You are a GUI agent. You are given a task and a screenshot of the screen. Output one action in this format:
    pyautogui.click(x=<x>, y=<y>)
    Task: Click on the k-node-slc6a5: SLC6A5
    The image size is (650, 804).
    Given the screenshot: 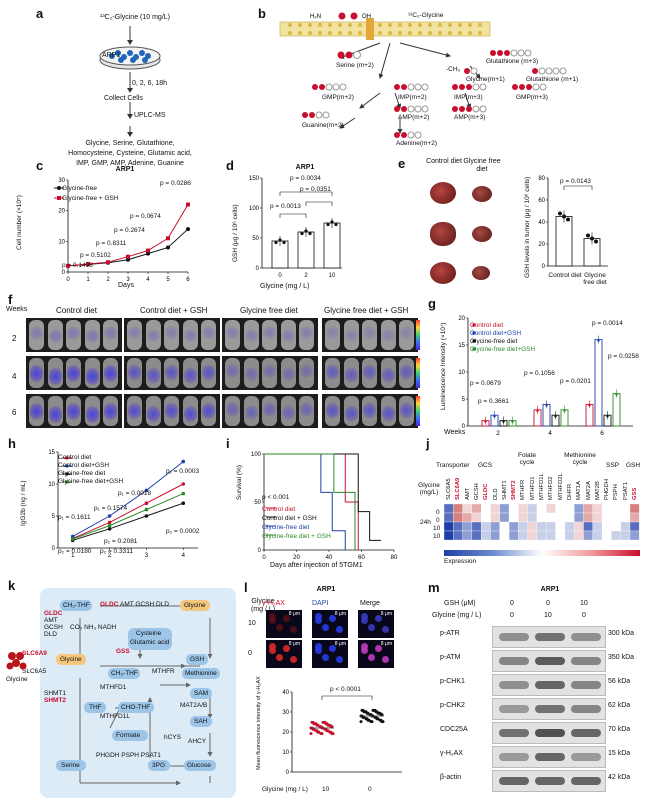 What is the action you would take?
    pyautogui.click(x=34, y=671)
    